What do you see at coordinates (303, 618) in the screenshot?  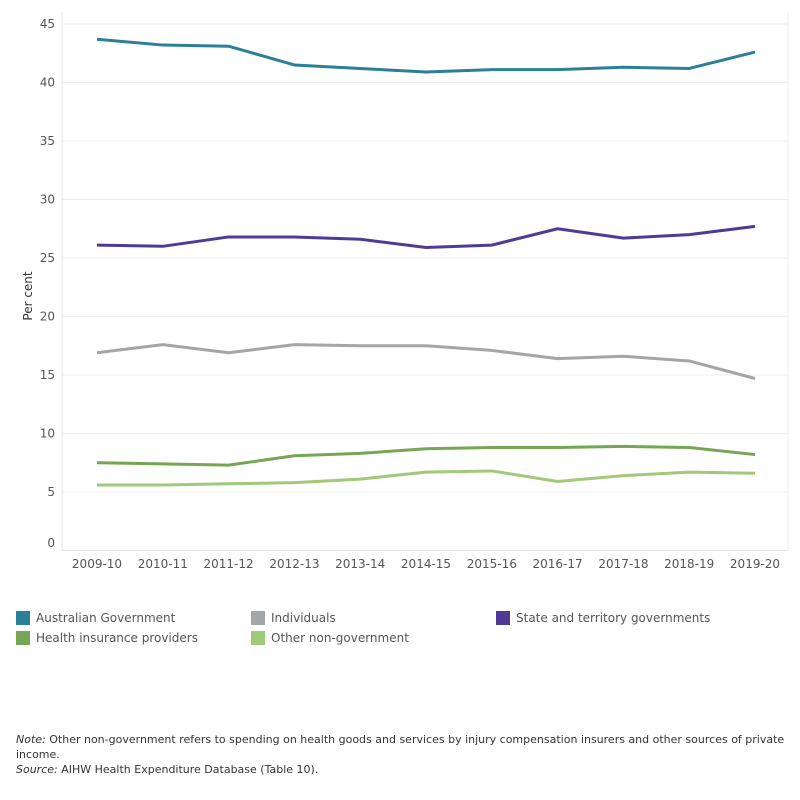 I see `legend-label: Individuals` at bounding box center [303, 618].